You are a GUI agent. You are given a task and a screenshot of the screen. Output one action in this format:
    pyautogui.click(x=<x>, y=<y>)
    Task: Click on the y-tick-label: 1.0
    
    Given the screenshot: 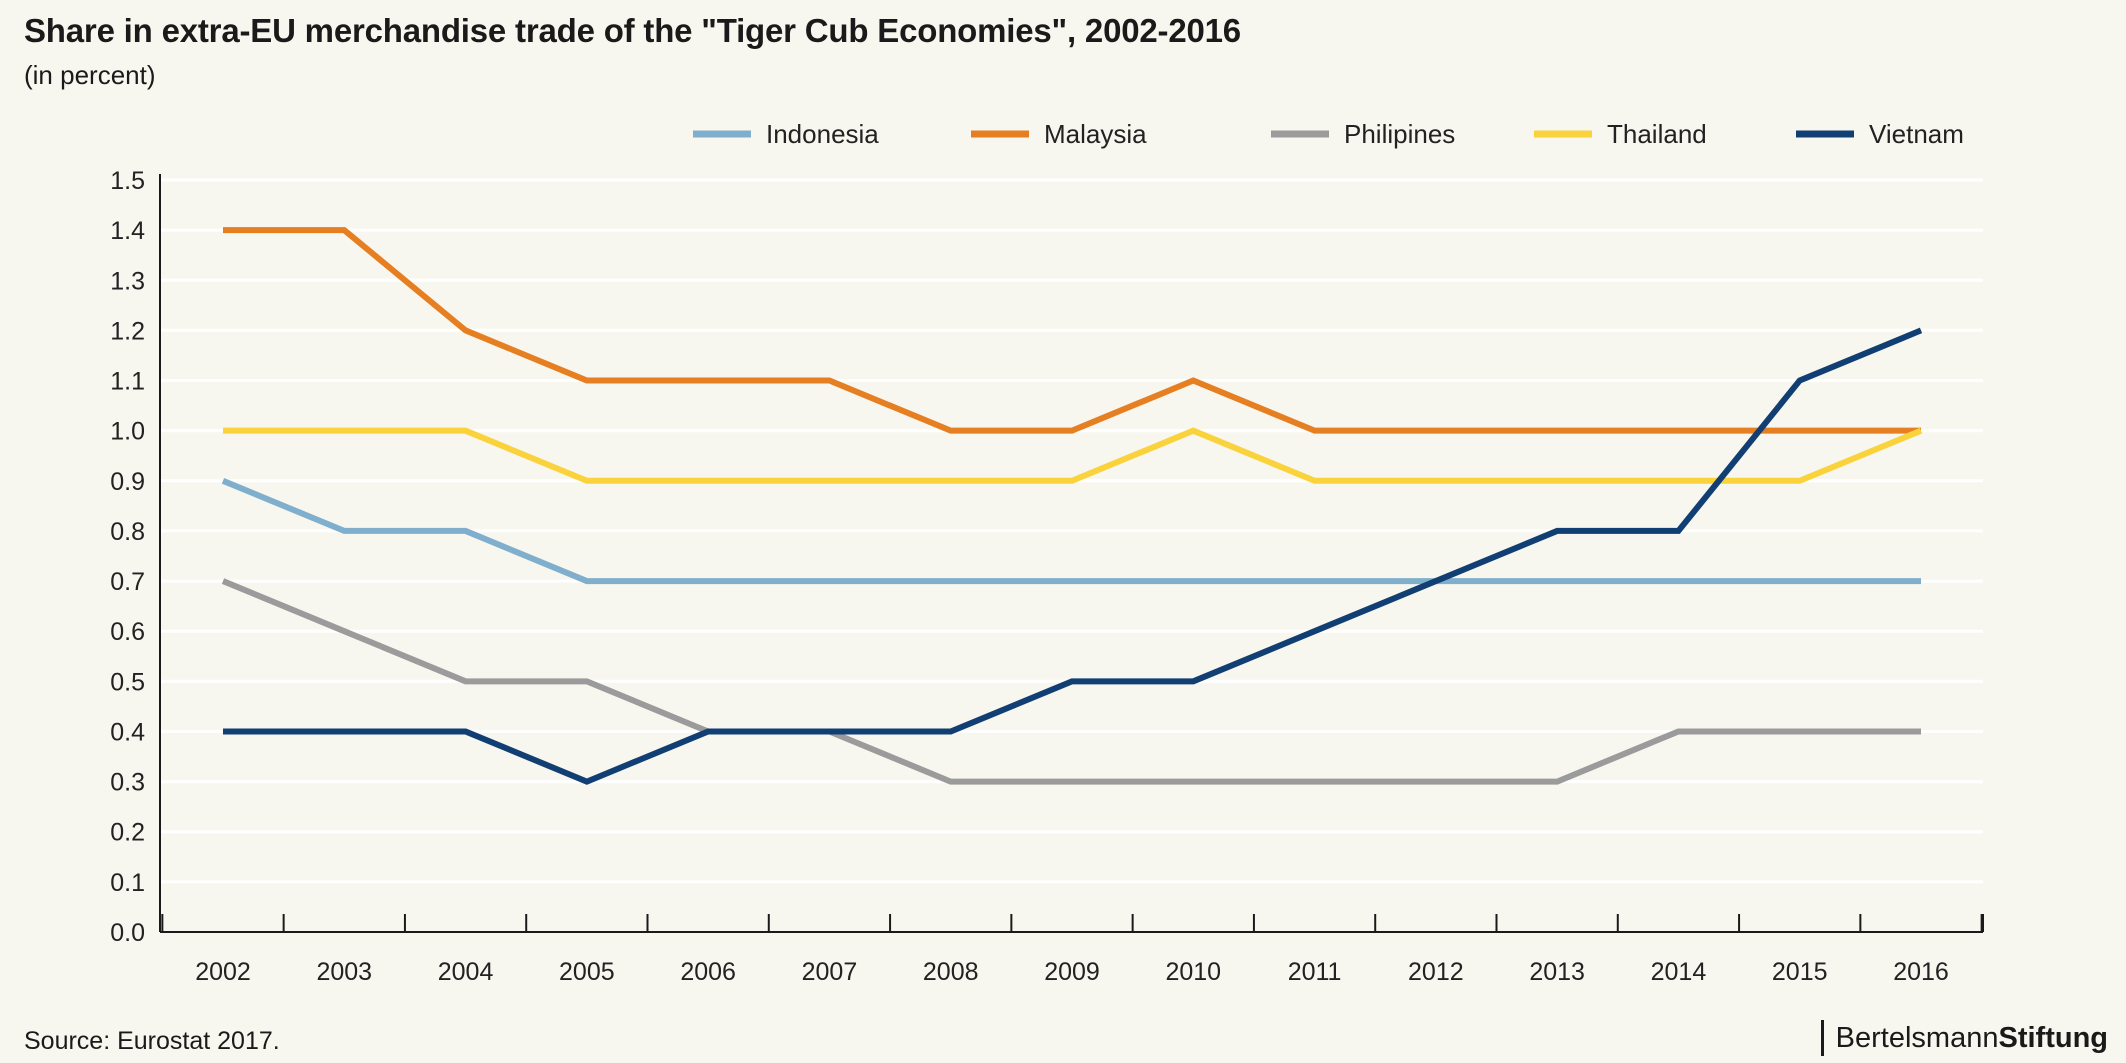 What is the action you would take?
    pyautogui.click(x=127, y=432)
    